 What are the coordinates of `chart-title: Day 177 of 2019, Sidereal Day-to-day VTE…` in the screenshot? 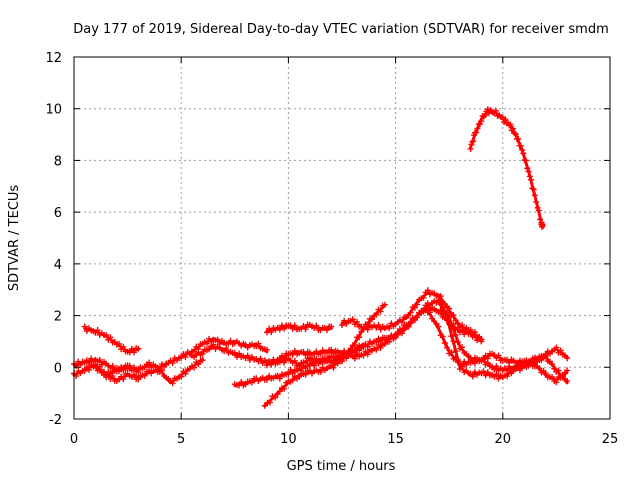 It's located at (340, 29).